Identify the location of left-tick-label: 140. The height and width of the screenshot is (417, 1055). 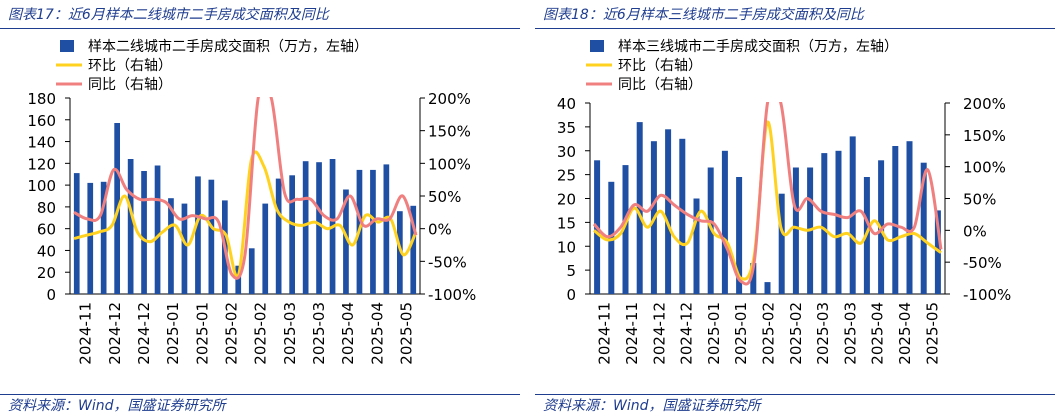
(41, 143).